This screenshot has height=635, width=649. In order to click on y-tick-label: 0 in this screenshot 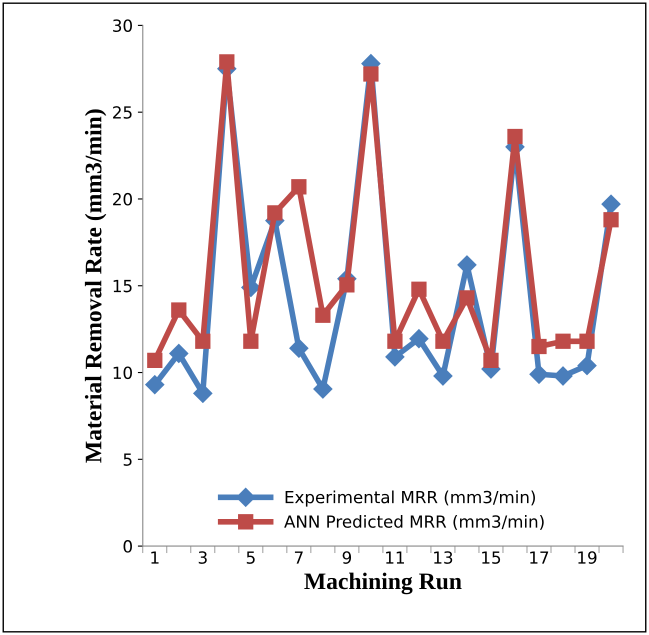, I will do `click(128, 546)`.